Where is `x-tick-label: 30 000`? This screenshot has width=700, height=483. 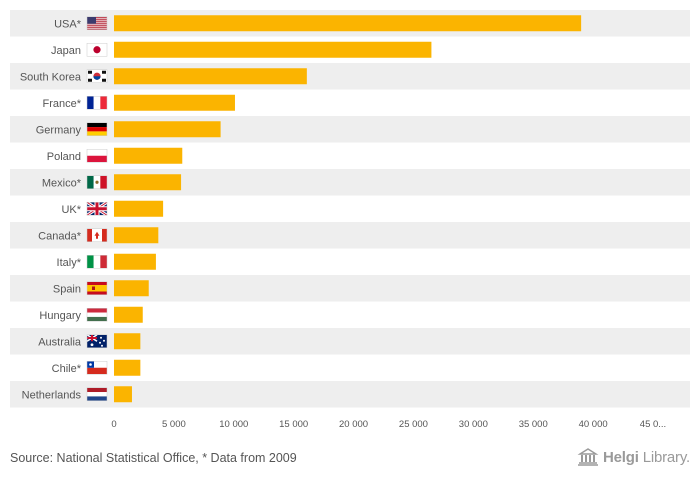 x-tick-label: 30 000 is located at coordinates (473, 424).